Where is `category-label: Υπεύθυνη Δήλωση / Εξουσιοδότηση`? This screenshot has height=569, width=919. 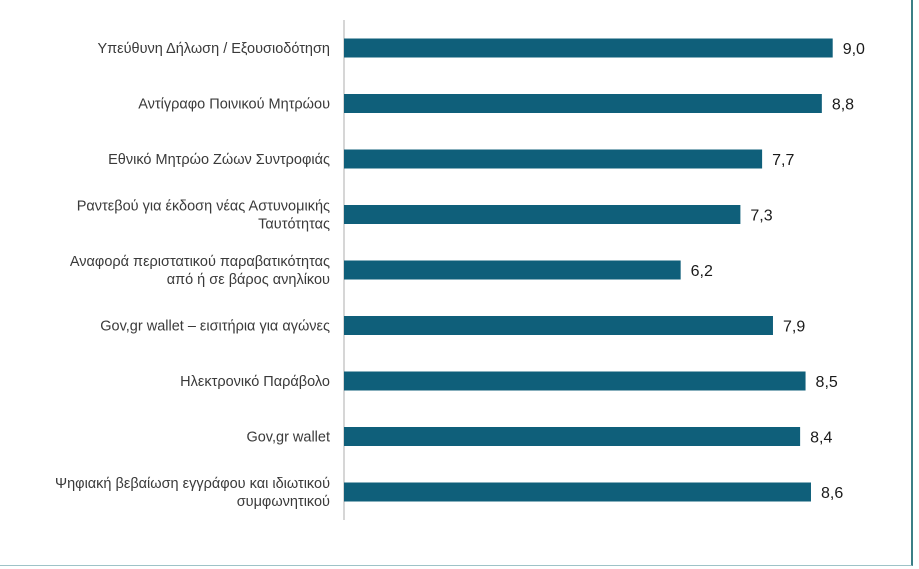
category-label: Υπεύθυνη Δήλωση / Εξουσιοδότηση is located at coordinates (213, 49).